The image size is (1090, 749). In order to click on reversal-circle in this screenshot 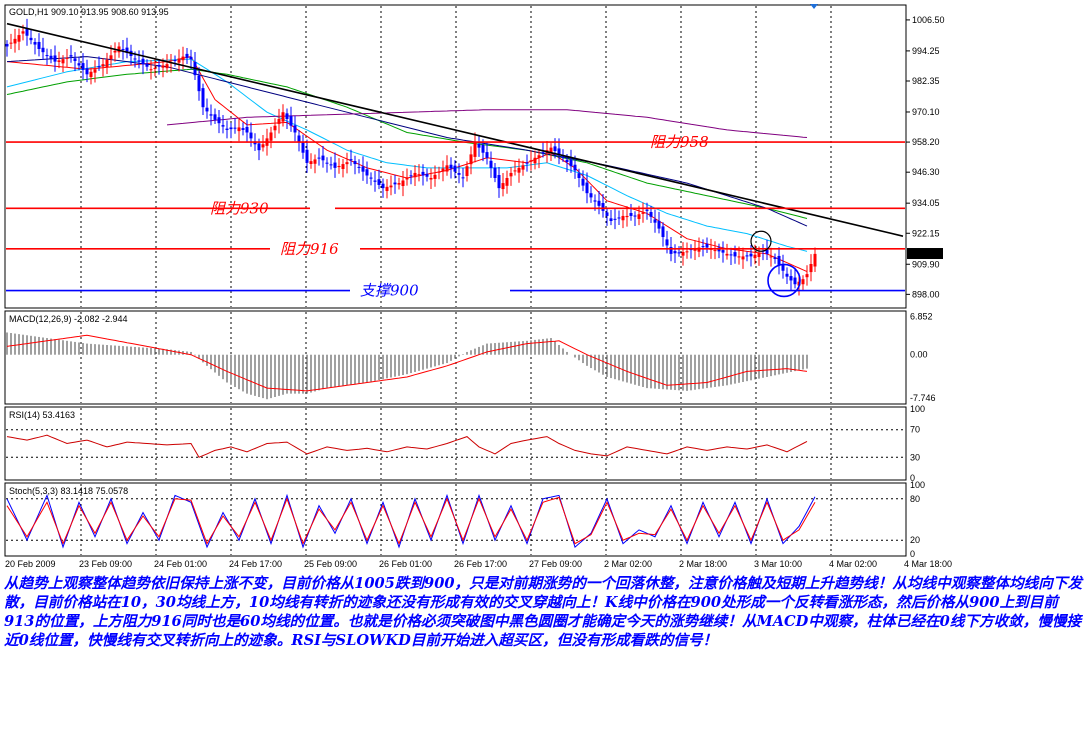, I will do `click(784, 280)`.